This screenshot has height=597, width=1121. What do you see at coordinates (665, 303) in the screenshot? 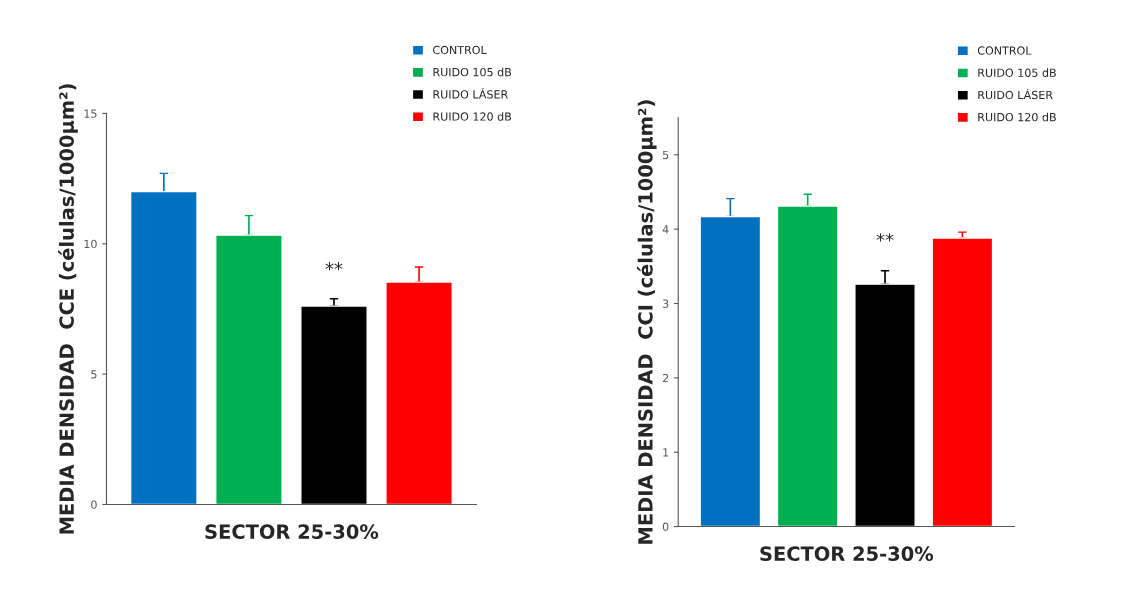
I see `y-tick-label: 3` at bounding box center [665, 303].